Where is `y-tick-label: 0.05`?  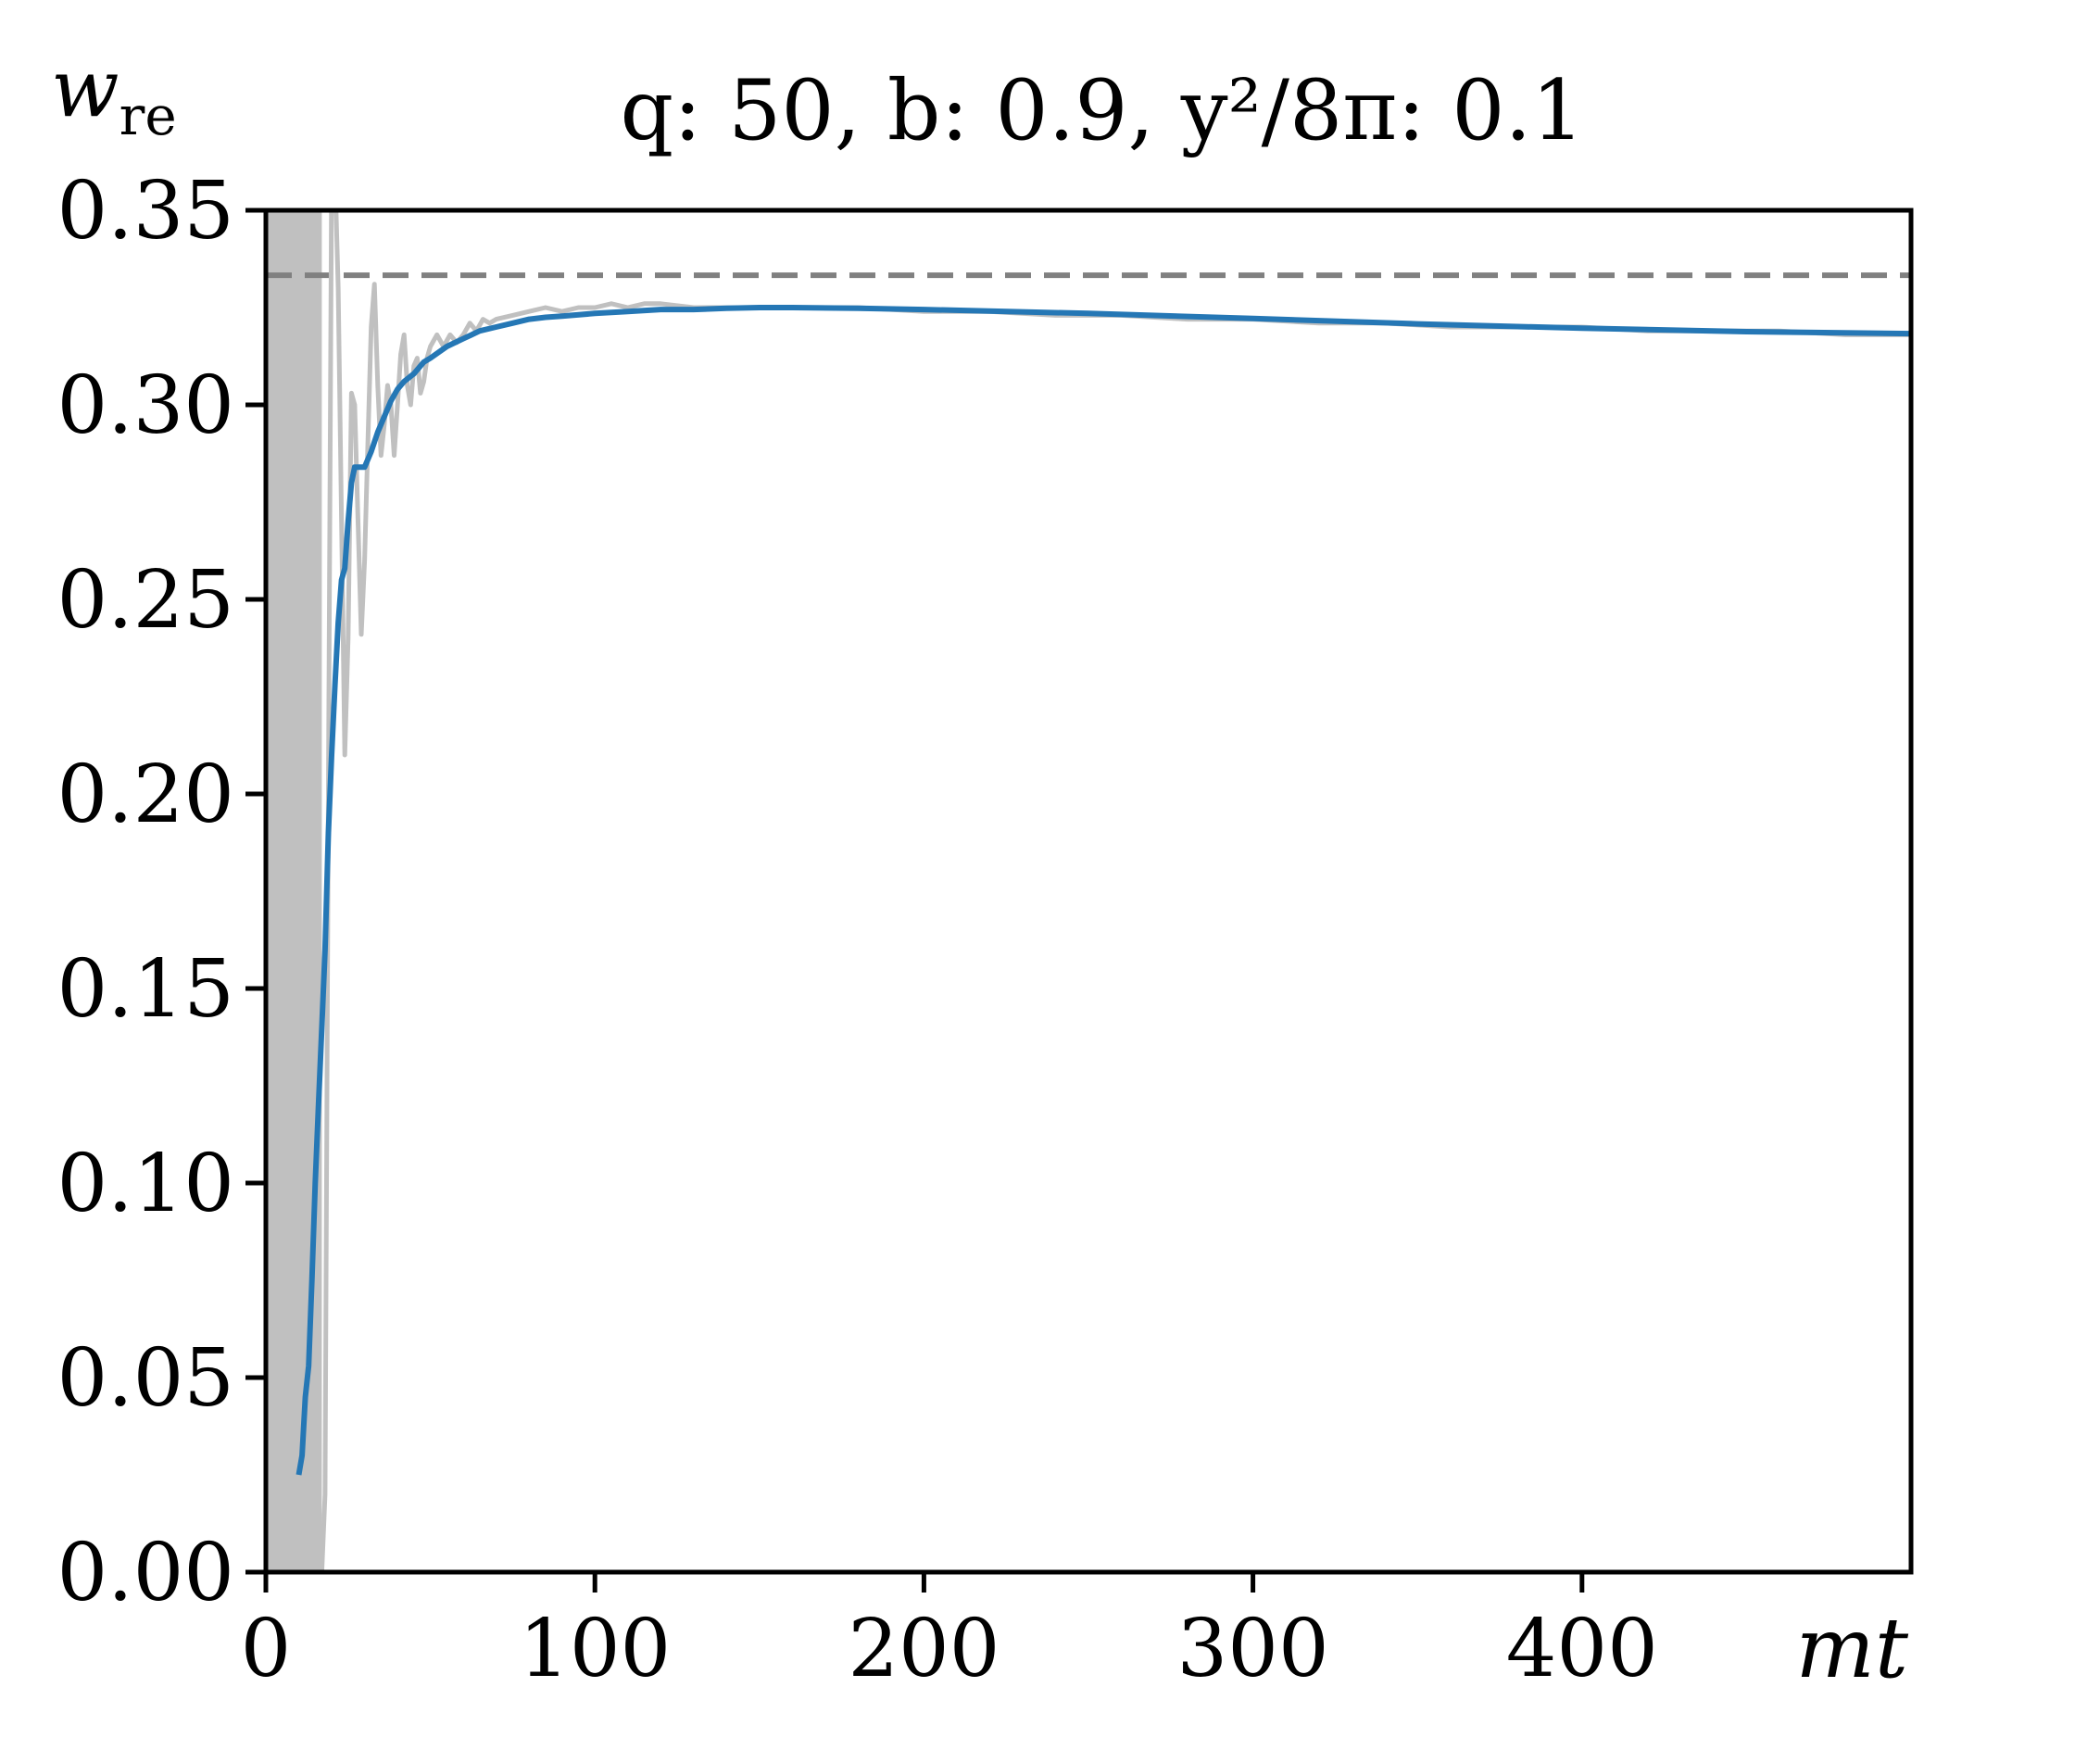
y-tick-label: 0.05 is located at coordinates (146, 1378).